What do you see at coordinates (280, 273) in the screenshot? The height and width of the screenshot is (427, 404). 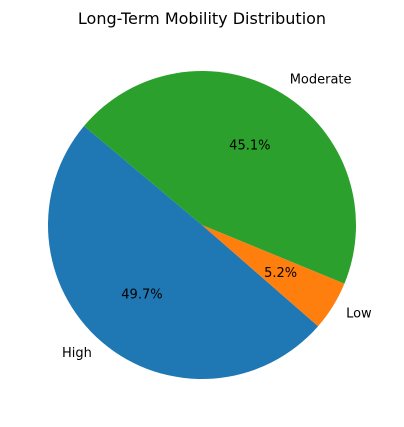 I see `slice-percent-low: 5.2%` at bounding box center [280, 273].